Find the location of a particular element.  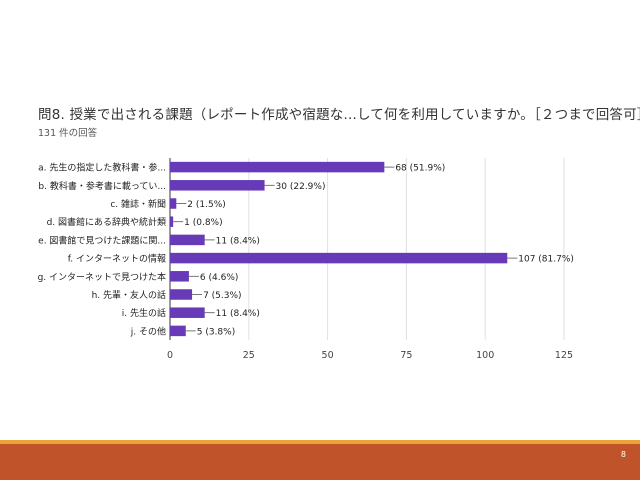

x-tick-label: 125 is located at coordinates (564, 355).